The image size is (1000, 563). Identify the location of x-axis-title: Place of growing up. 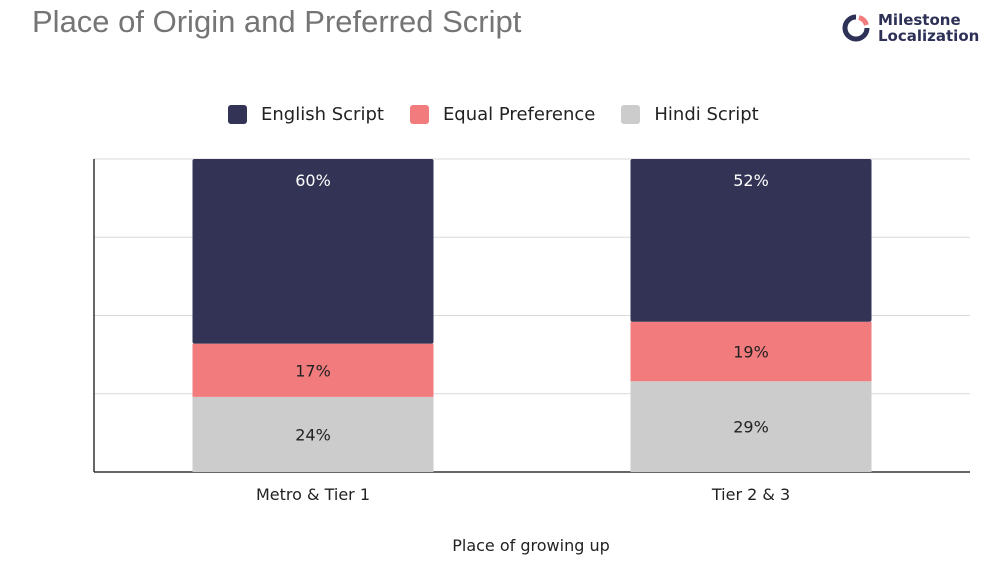
(531, 545).